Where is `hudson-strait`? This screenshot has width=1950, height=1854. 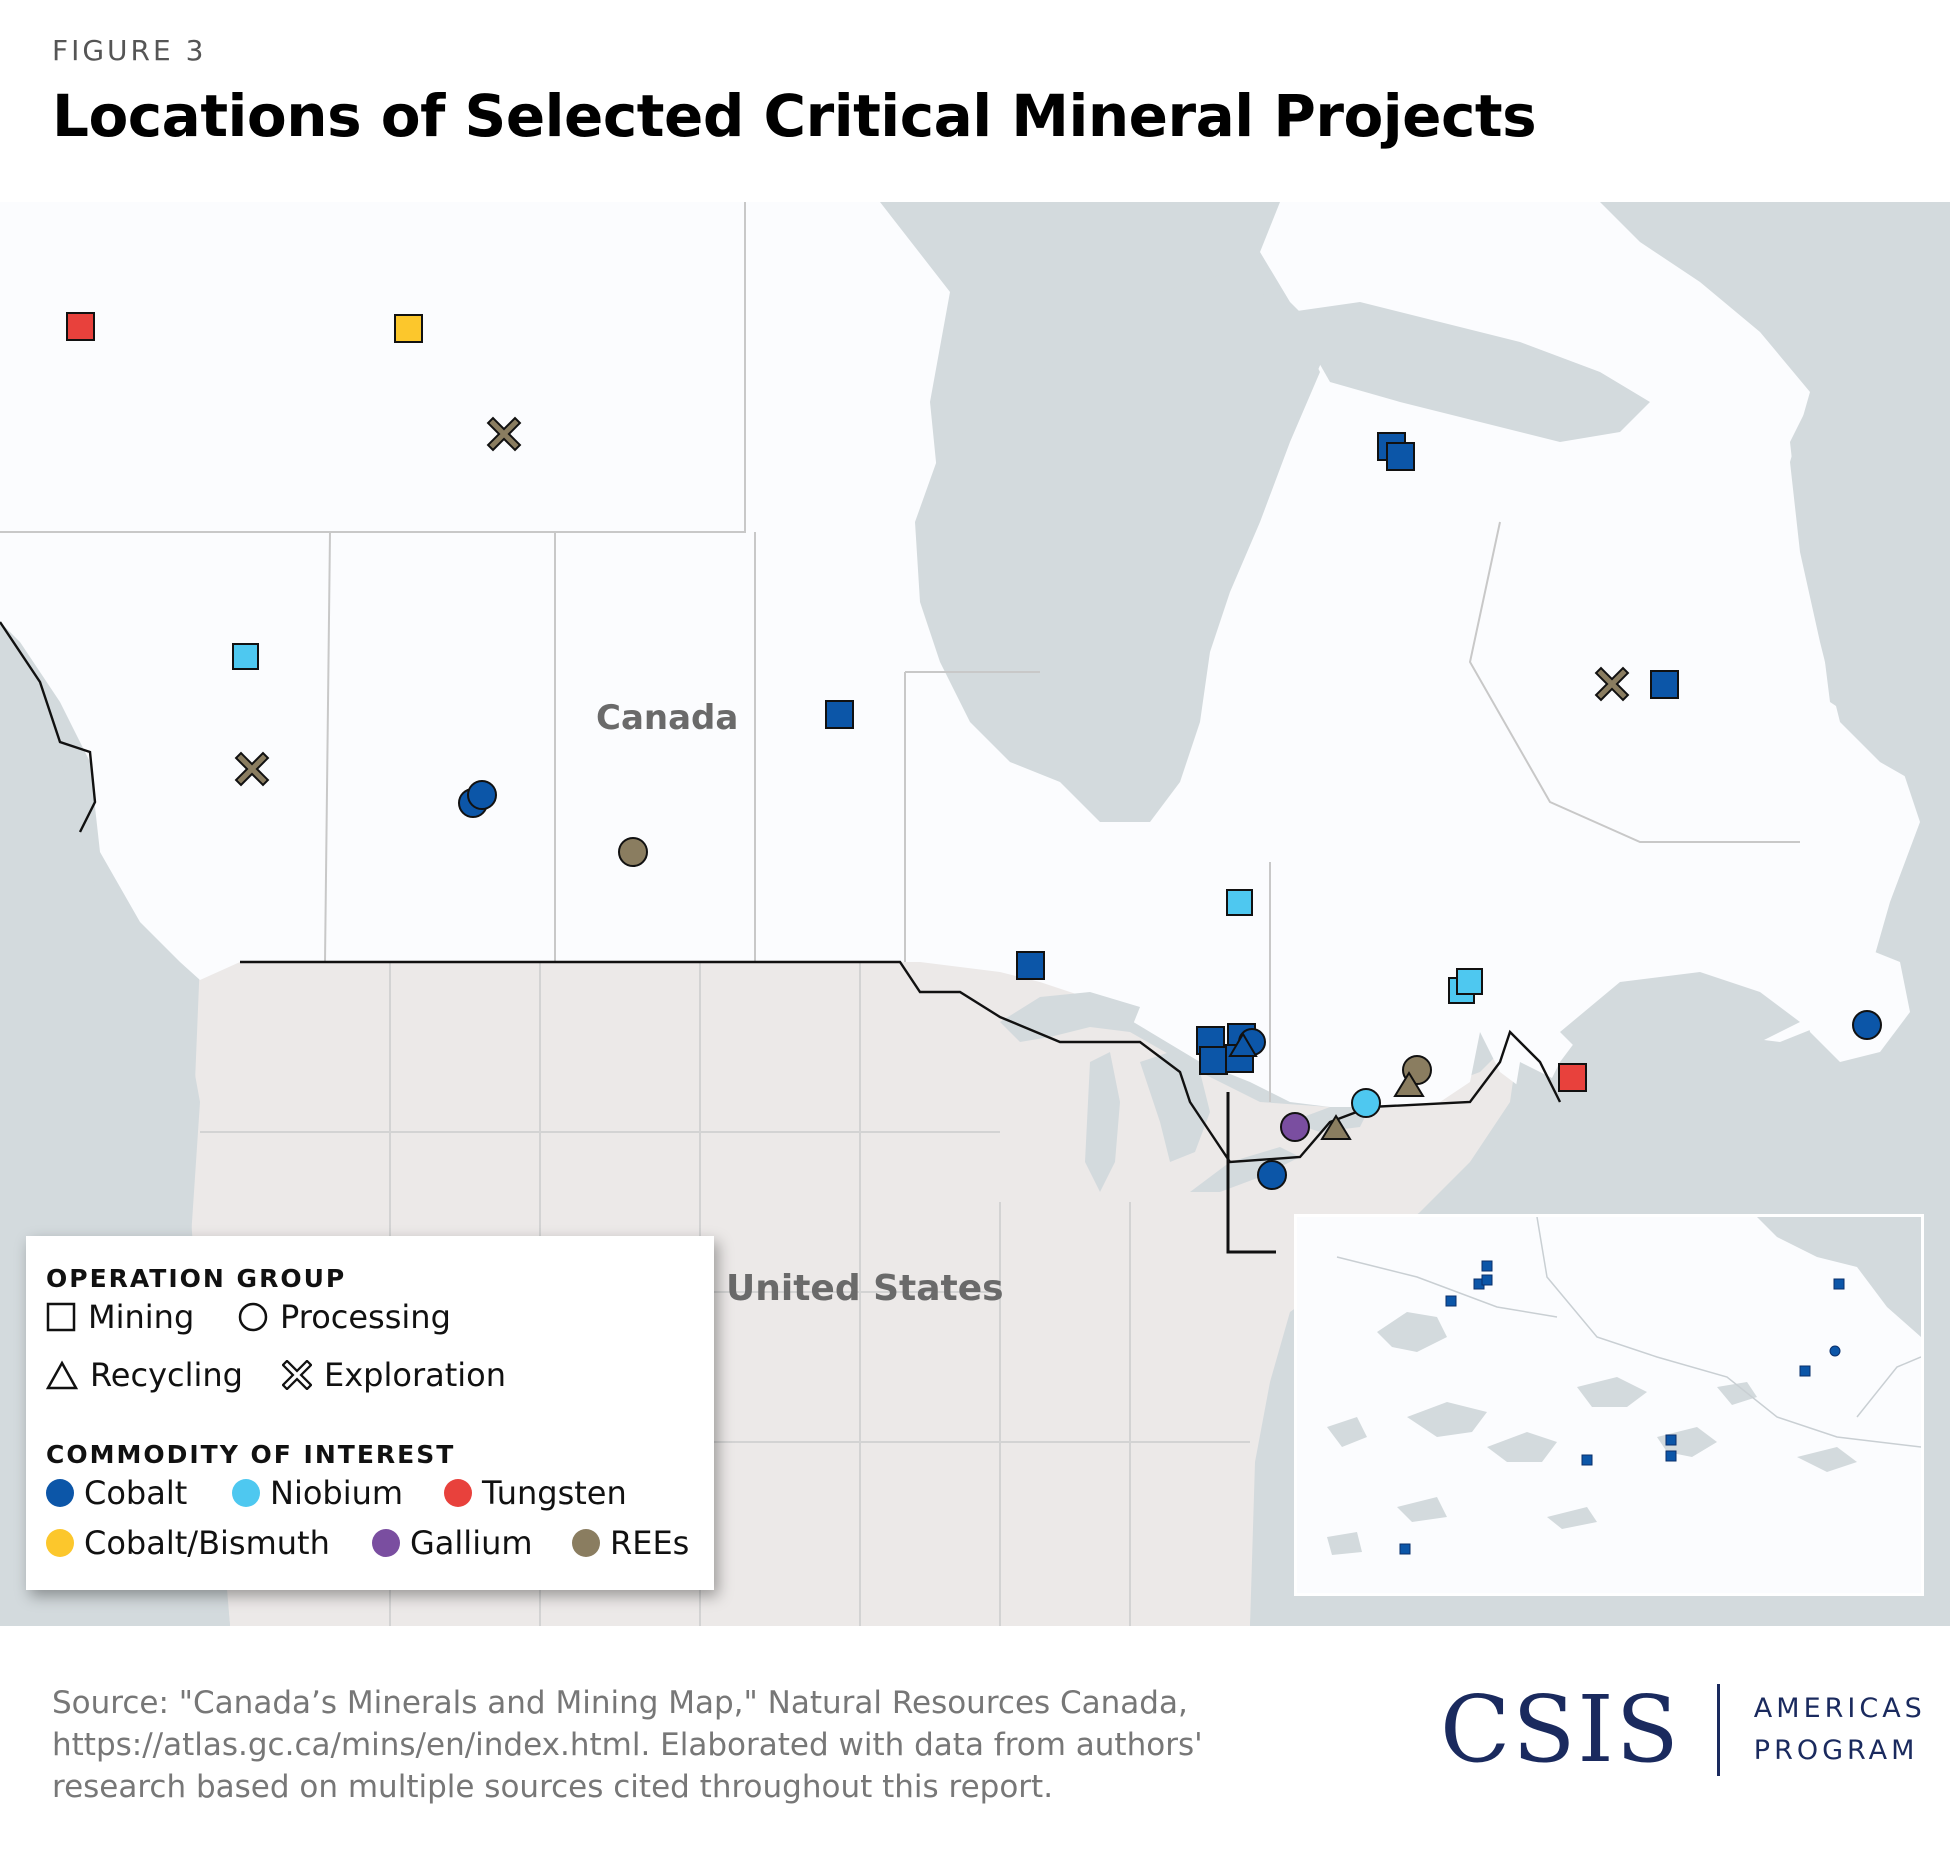 hudson-strait is located at coordinates (1470, 372).